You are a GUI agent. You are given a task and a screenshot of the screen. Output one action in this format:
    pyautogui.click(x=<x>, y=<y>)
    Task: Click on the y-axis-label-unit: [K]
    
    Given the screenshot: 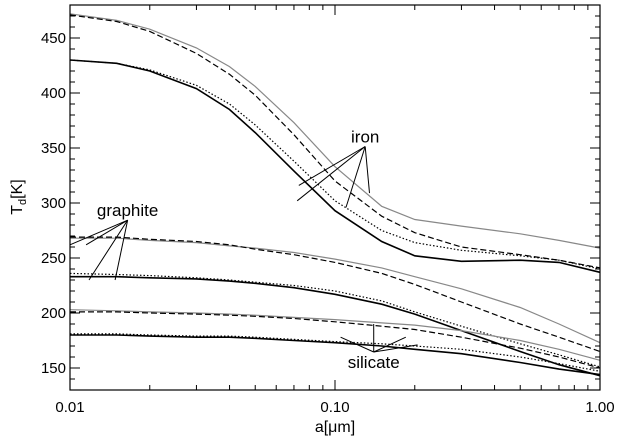 What is the action you would take?
    pyautogui.click(x=17, y=189)
    